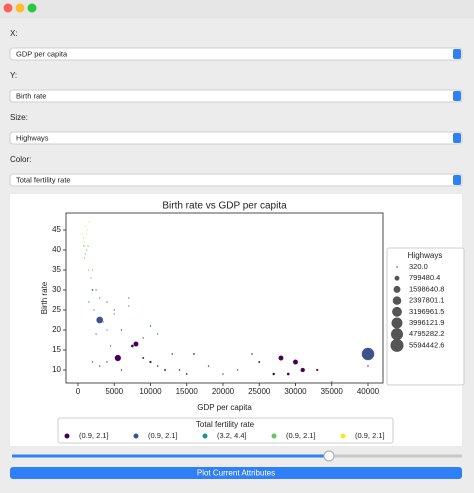 The image size is (474, 493). What do you see at coordinates (425, 255) in the screenshot?
I see `size-legend-title: Highways` at bounding box center [425, 255].